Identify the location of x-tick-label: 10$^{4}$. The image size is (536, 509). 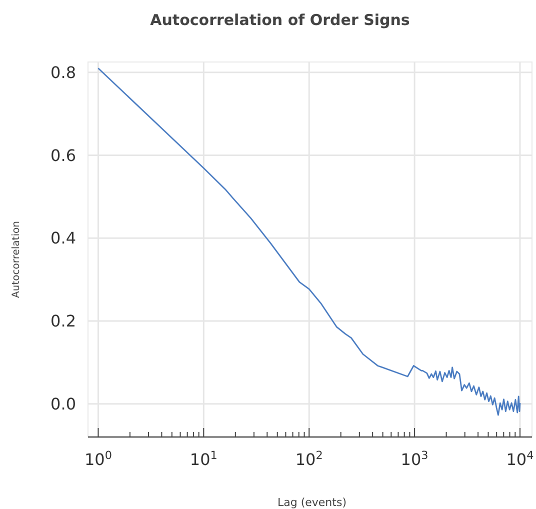
(520, 458).